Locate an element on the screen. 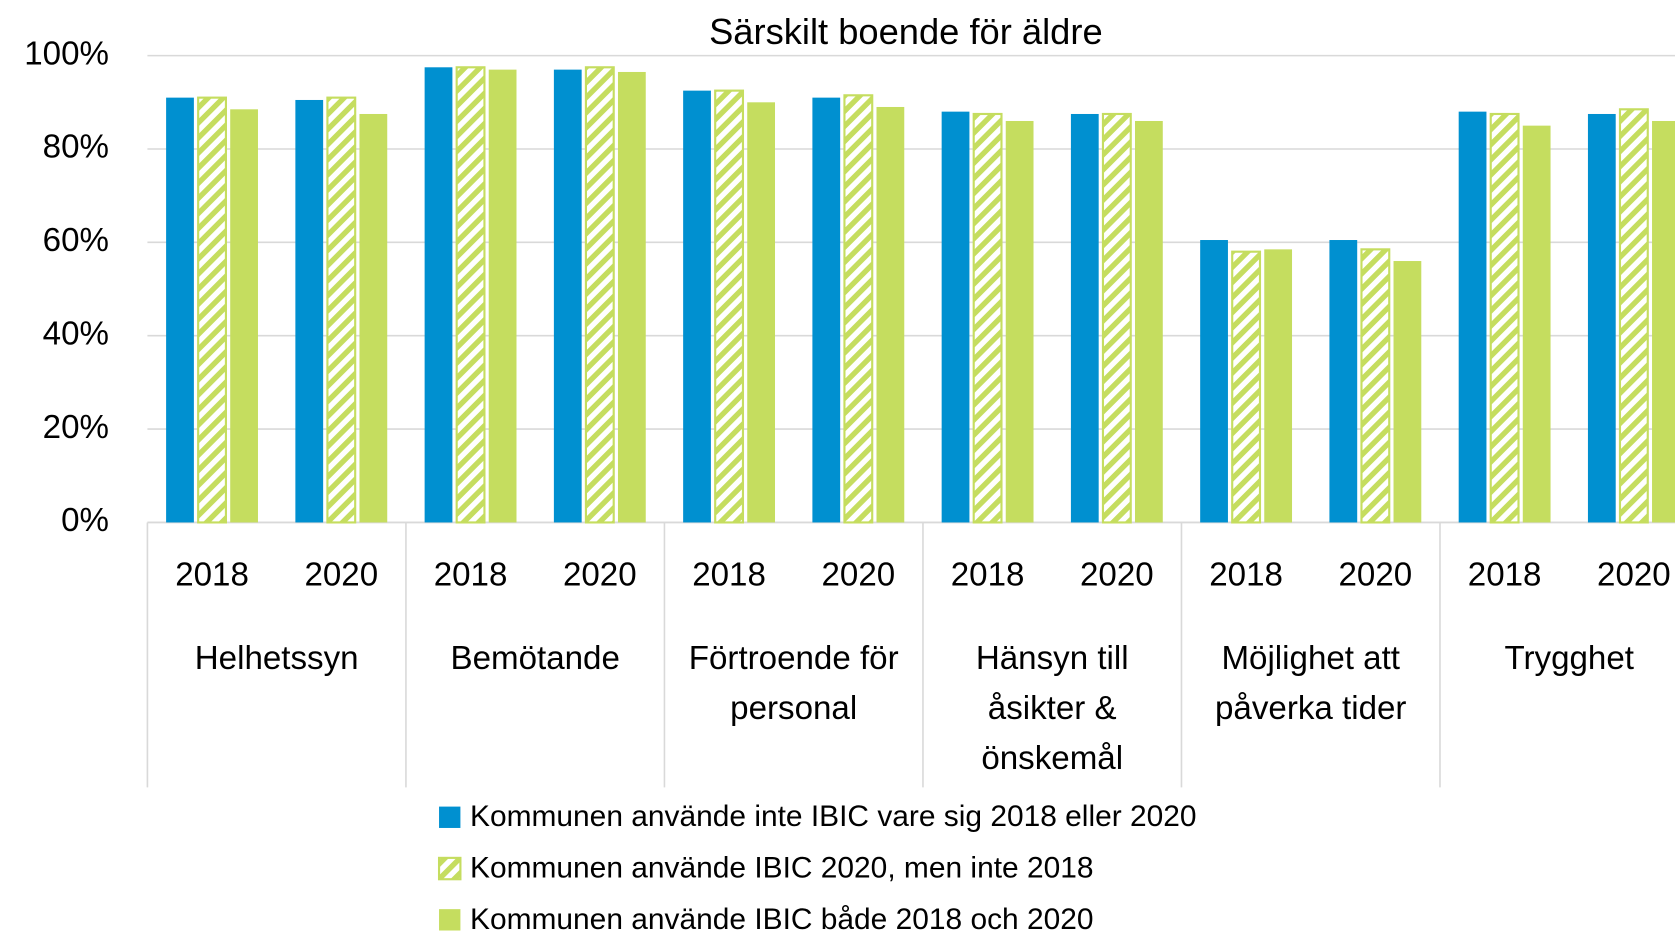 The image size is (1675, 937). y-tick-label: 80% is located at coordinates (76, 147).